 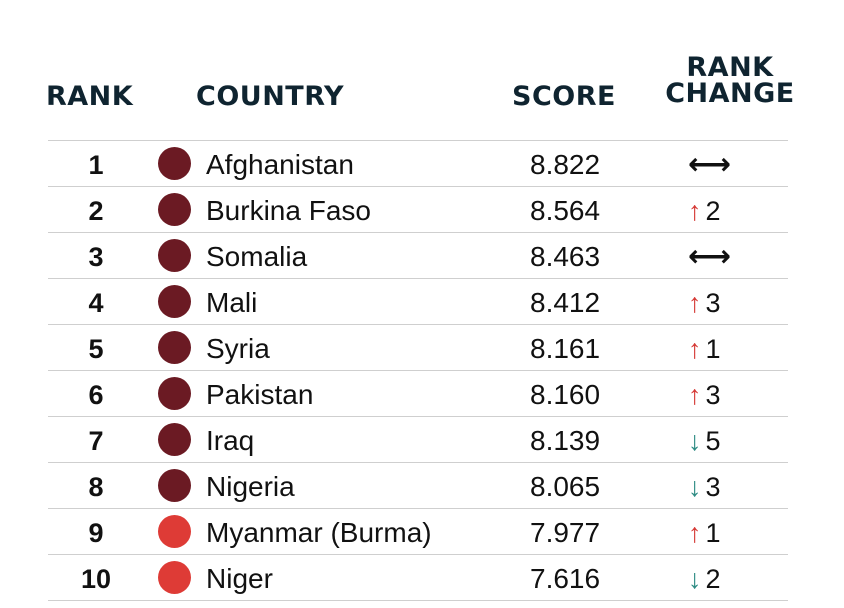 I want to click on rank-cell: 7, so click(x=96, y=441).